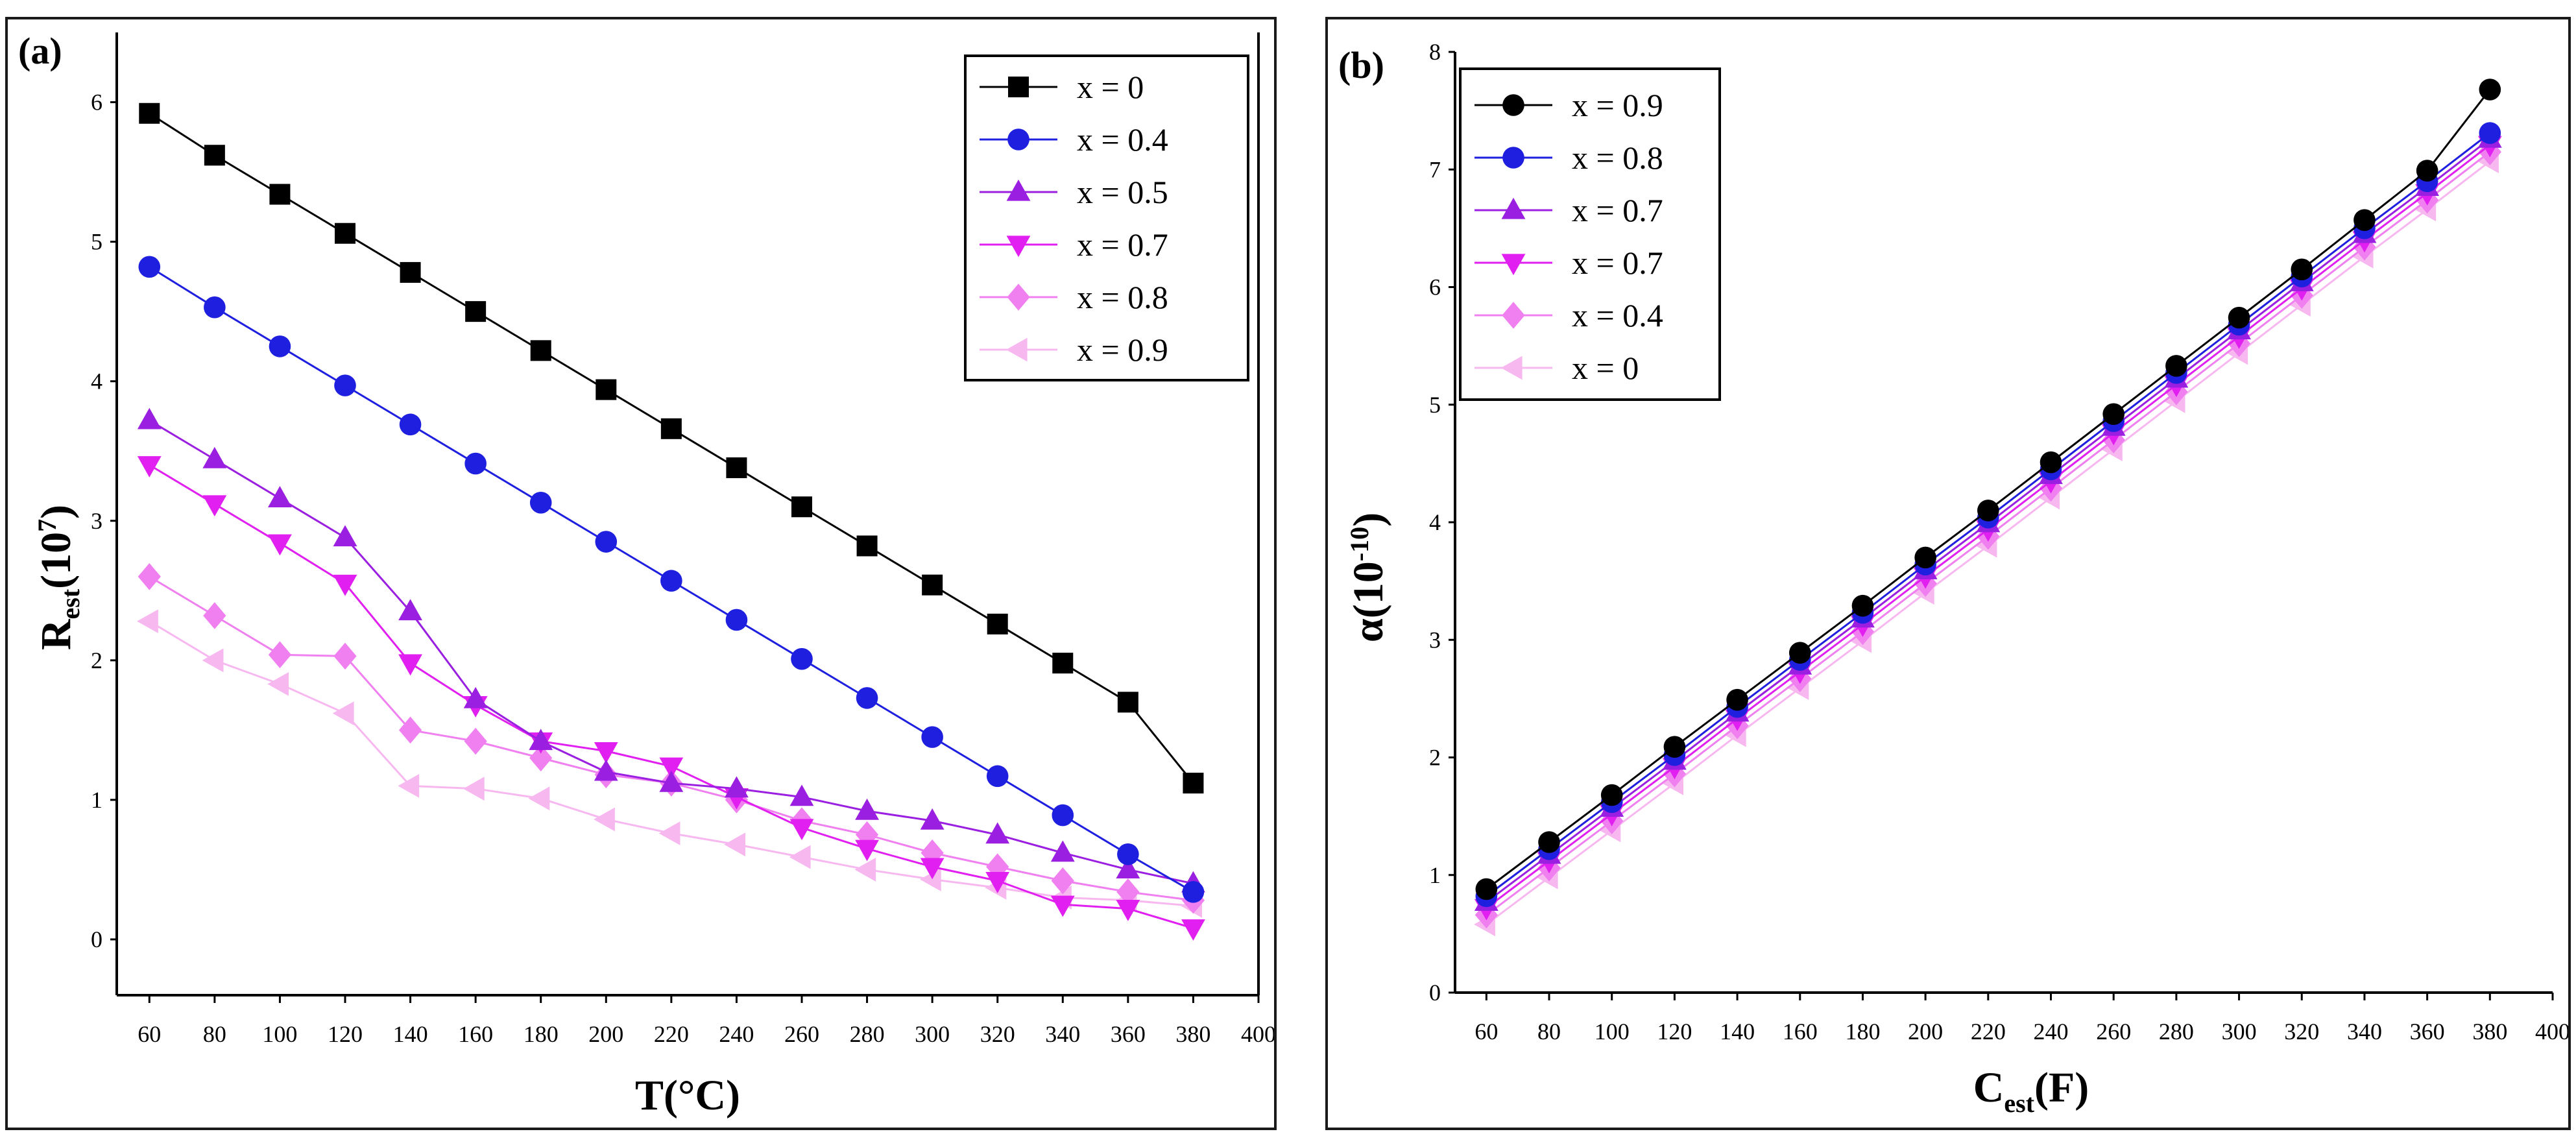 Image resolution: width=2576 pixels, height=1147 pixels. What do you see at coordinates (1617, 157) in the screenshot?
I see `legend-label: x = 0.8` at bounding box center [1617, 157].